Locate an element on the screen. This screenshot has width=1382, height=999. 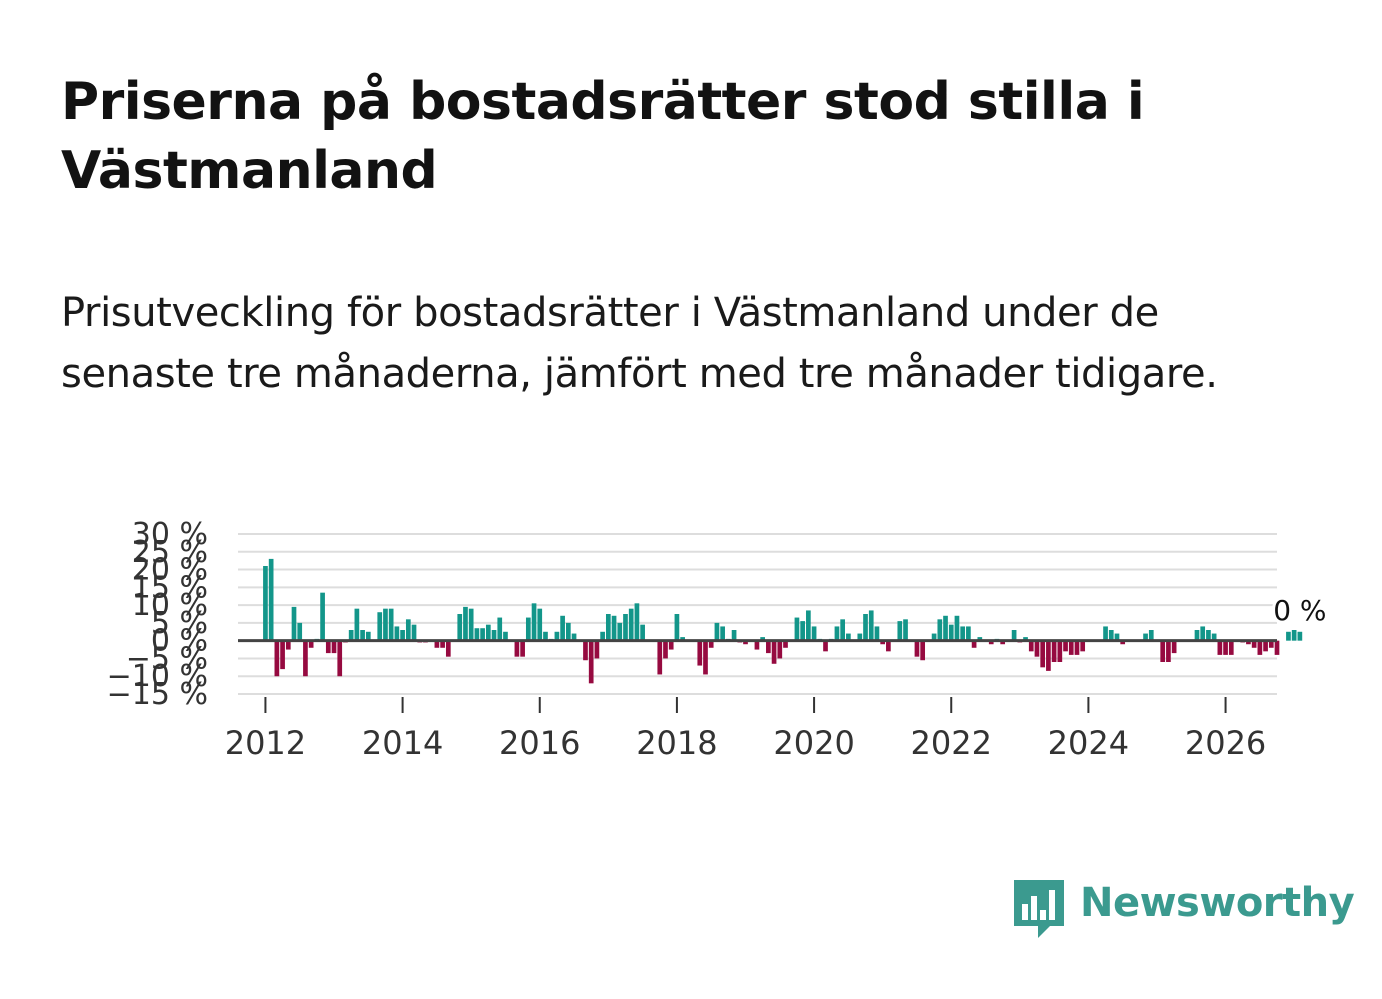
chart-annotations: 0 % is located at coordinates (1299, 610).